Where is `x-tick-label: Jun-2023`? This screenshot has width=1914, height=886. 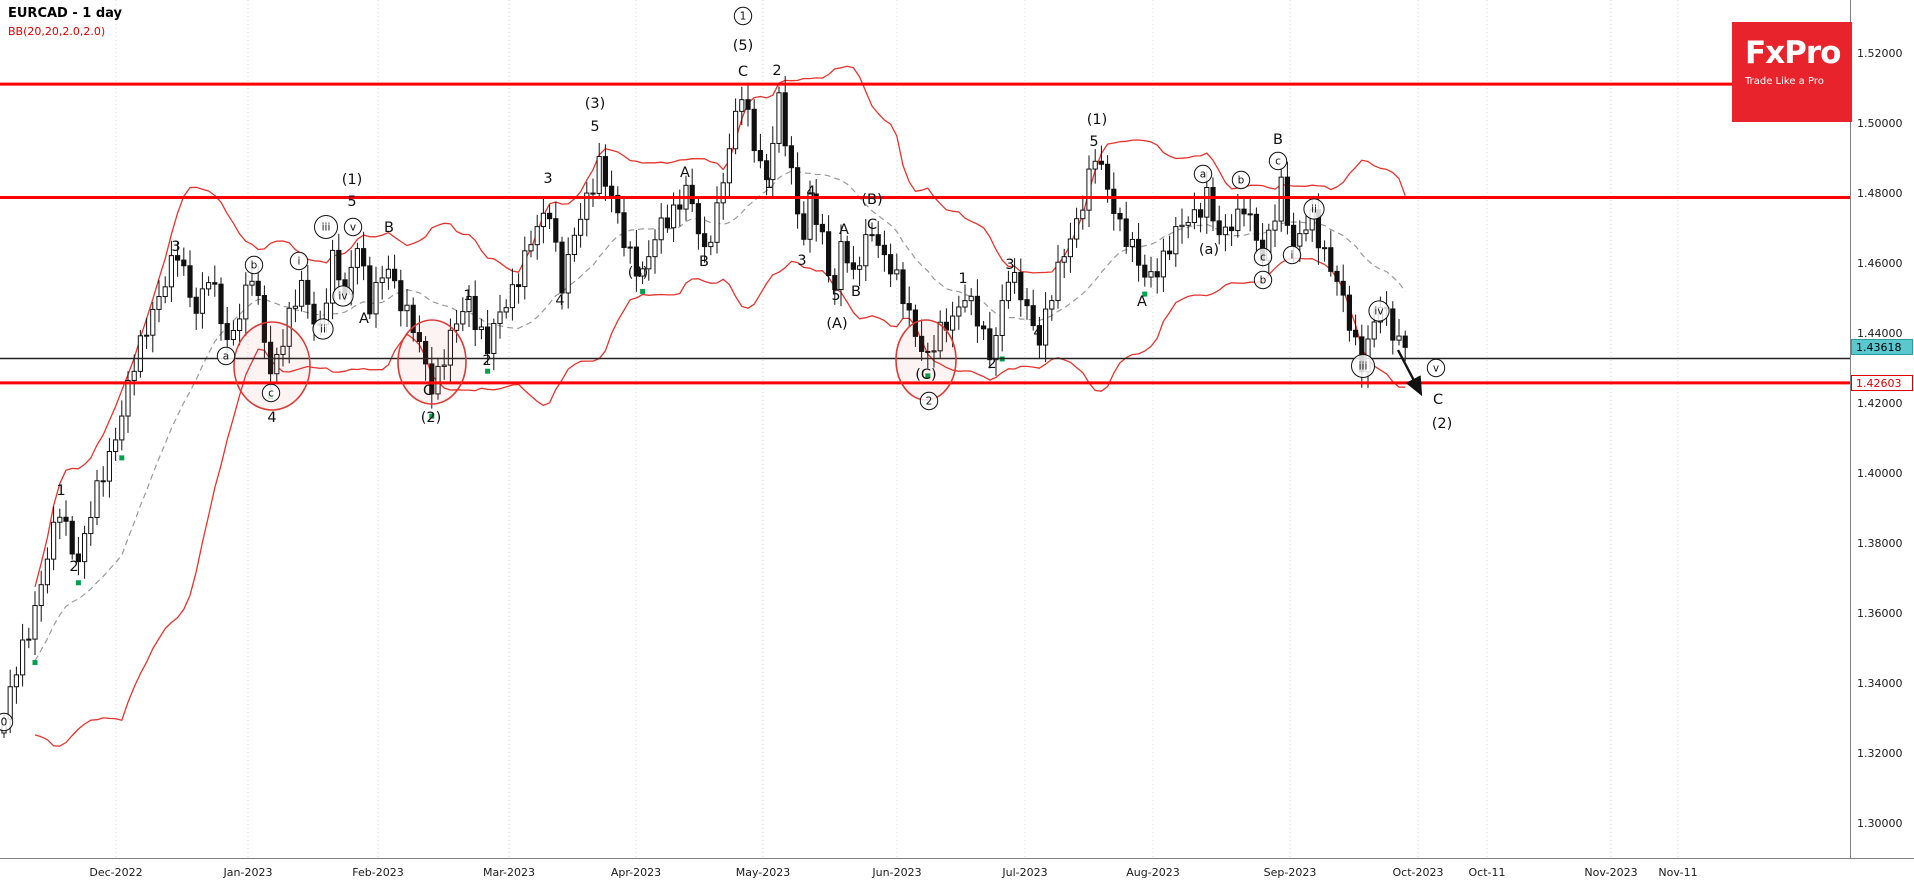 x-tick-label: Jun-2023 is located at coordinates (897, 872).